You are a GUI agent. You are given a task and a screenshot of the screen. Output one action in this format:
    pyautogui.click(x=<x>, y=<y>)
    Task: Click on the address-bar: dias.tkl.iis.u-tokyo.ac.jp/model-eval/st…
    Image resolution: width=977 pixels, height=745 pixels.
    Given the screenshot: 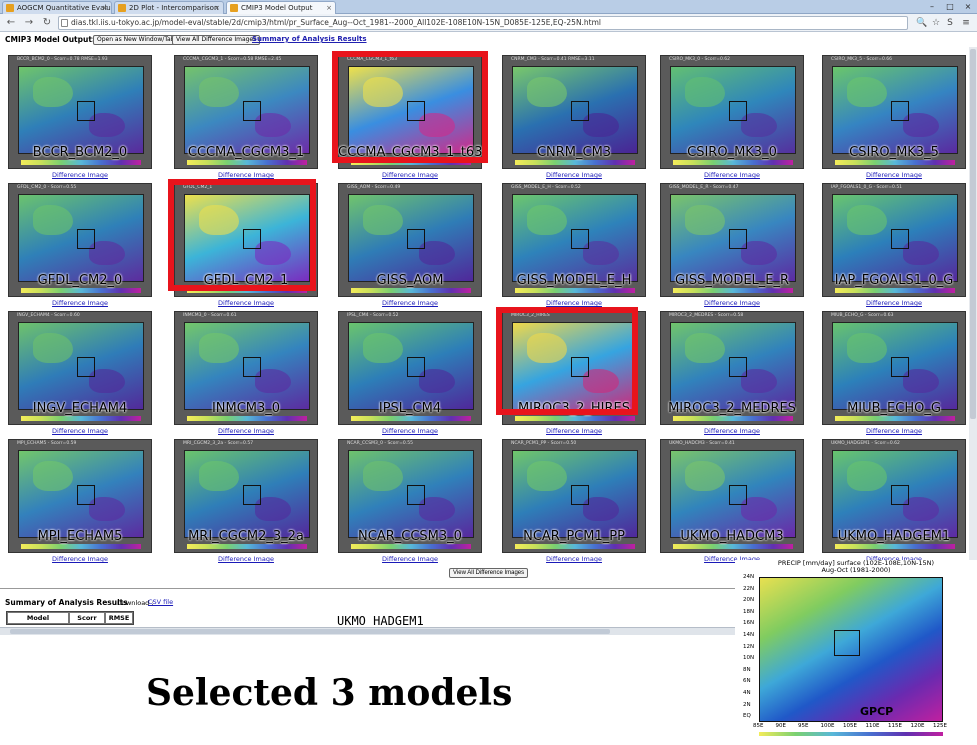 What is the action you would take?
    pyautogui.click(x=483, y=23)
    